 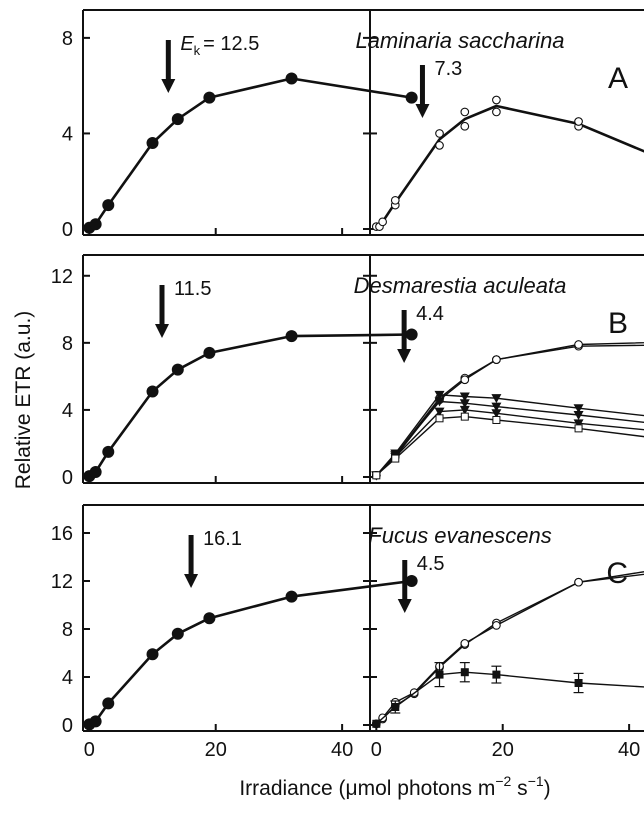 I want to click on panel-letter: C, so click(x=617, y=573).